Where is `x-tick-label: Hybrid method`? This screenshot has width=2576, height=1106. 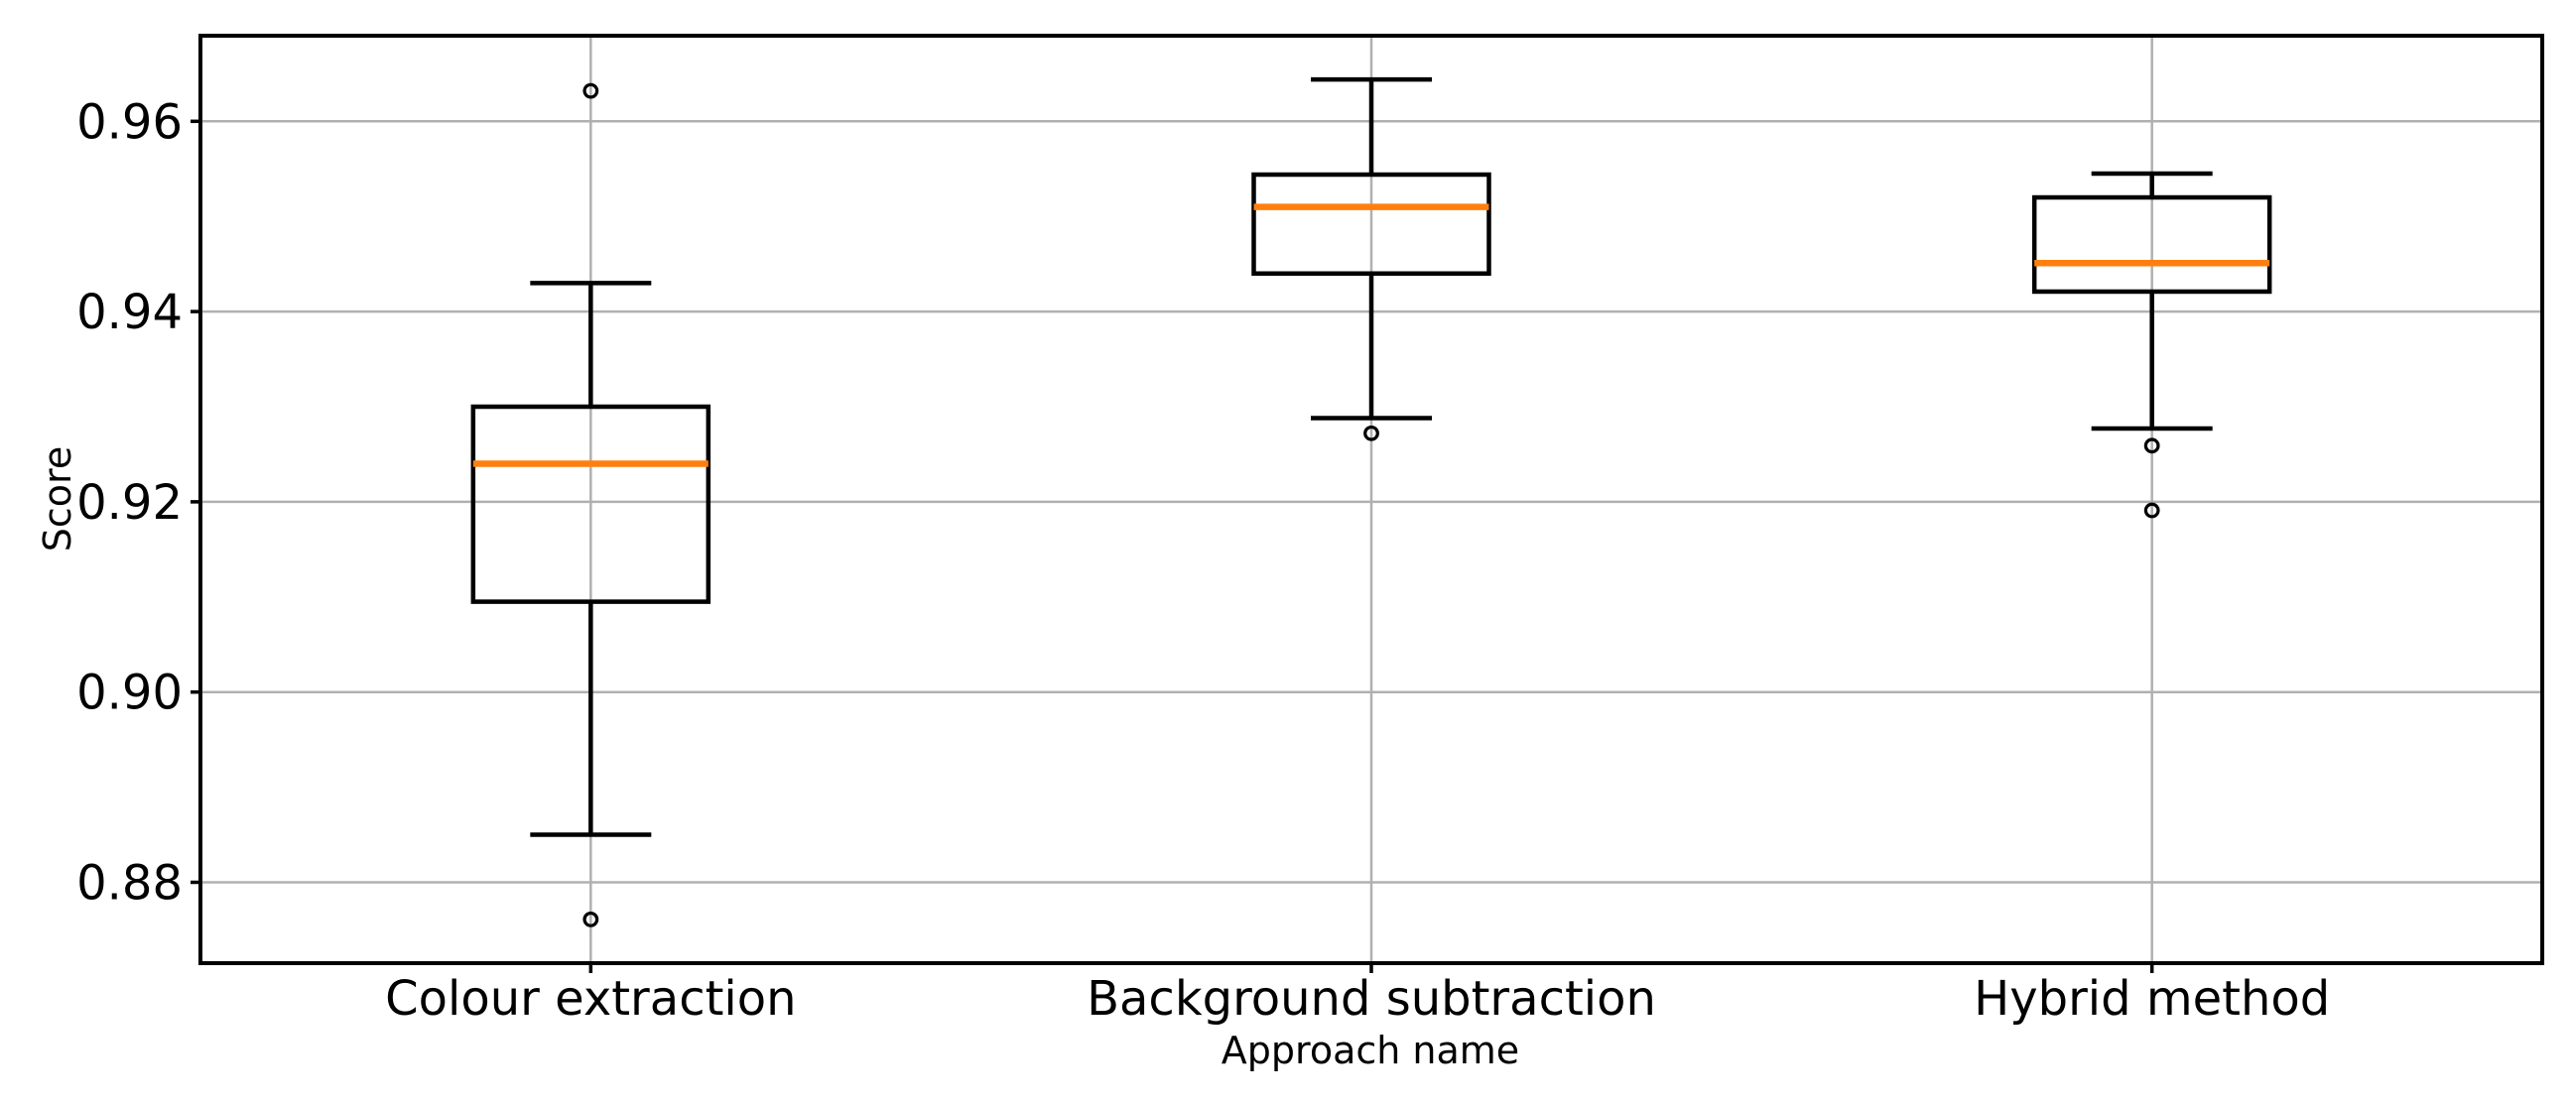 x-tick-label: Hybrid method is located at coordinates (2152, 999).